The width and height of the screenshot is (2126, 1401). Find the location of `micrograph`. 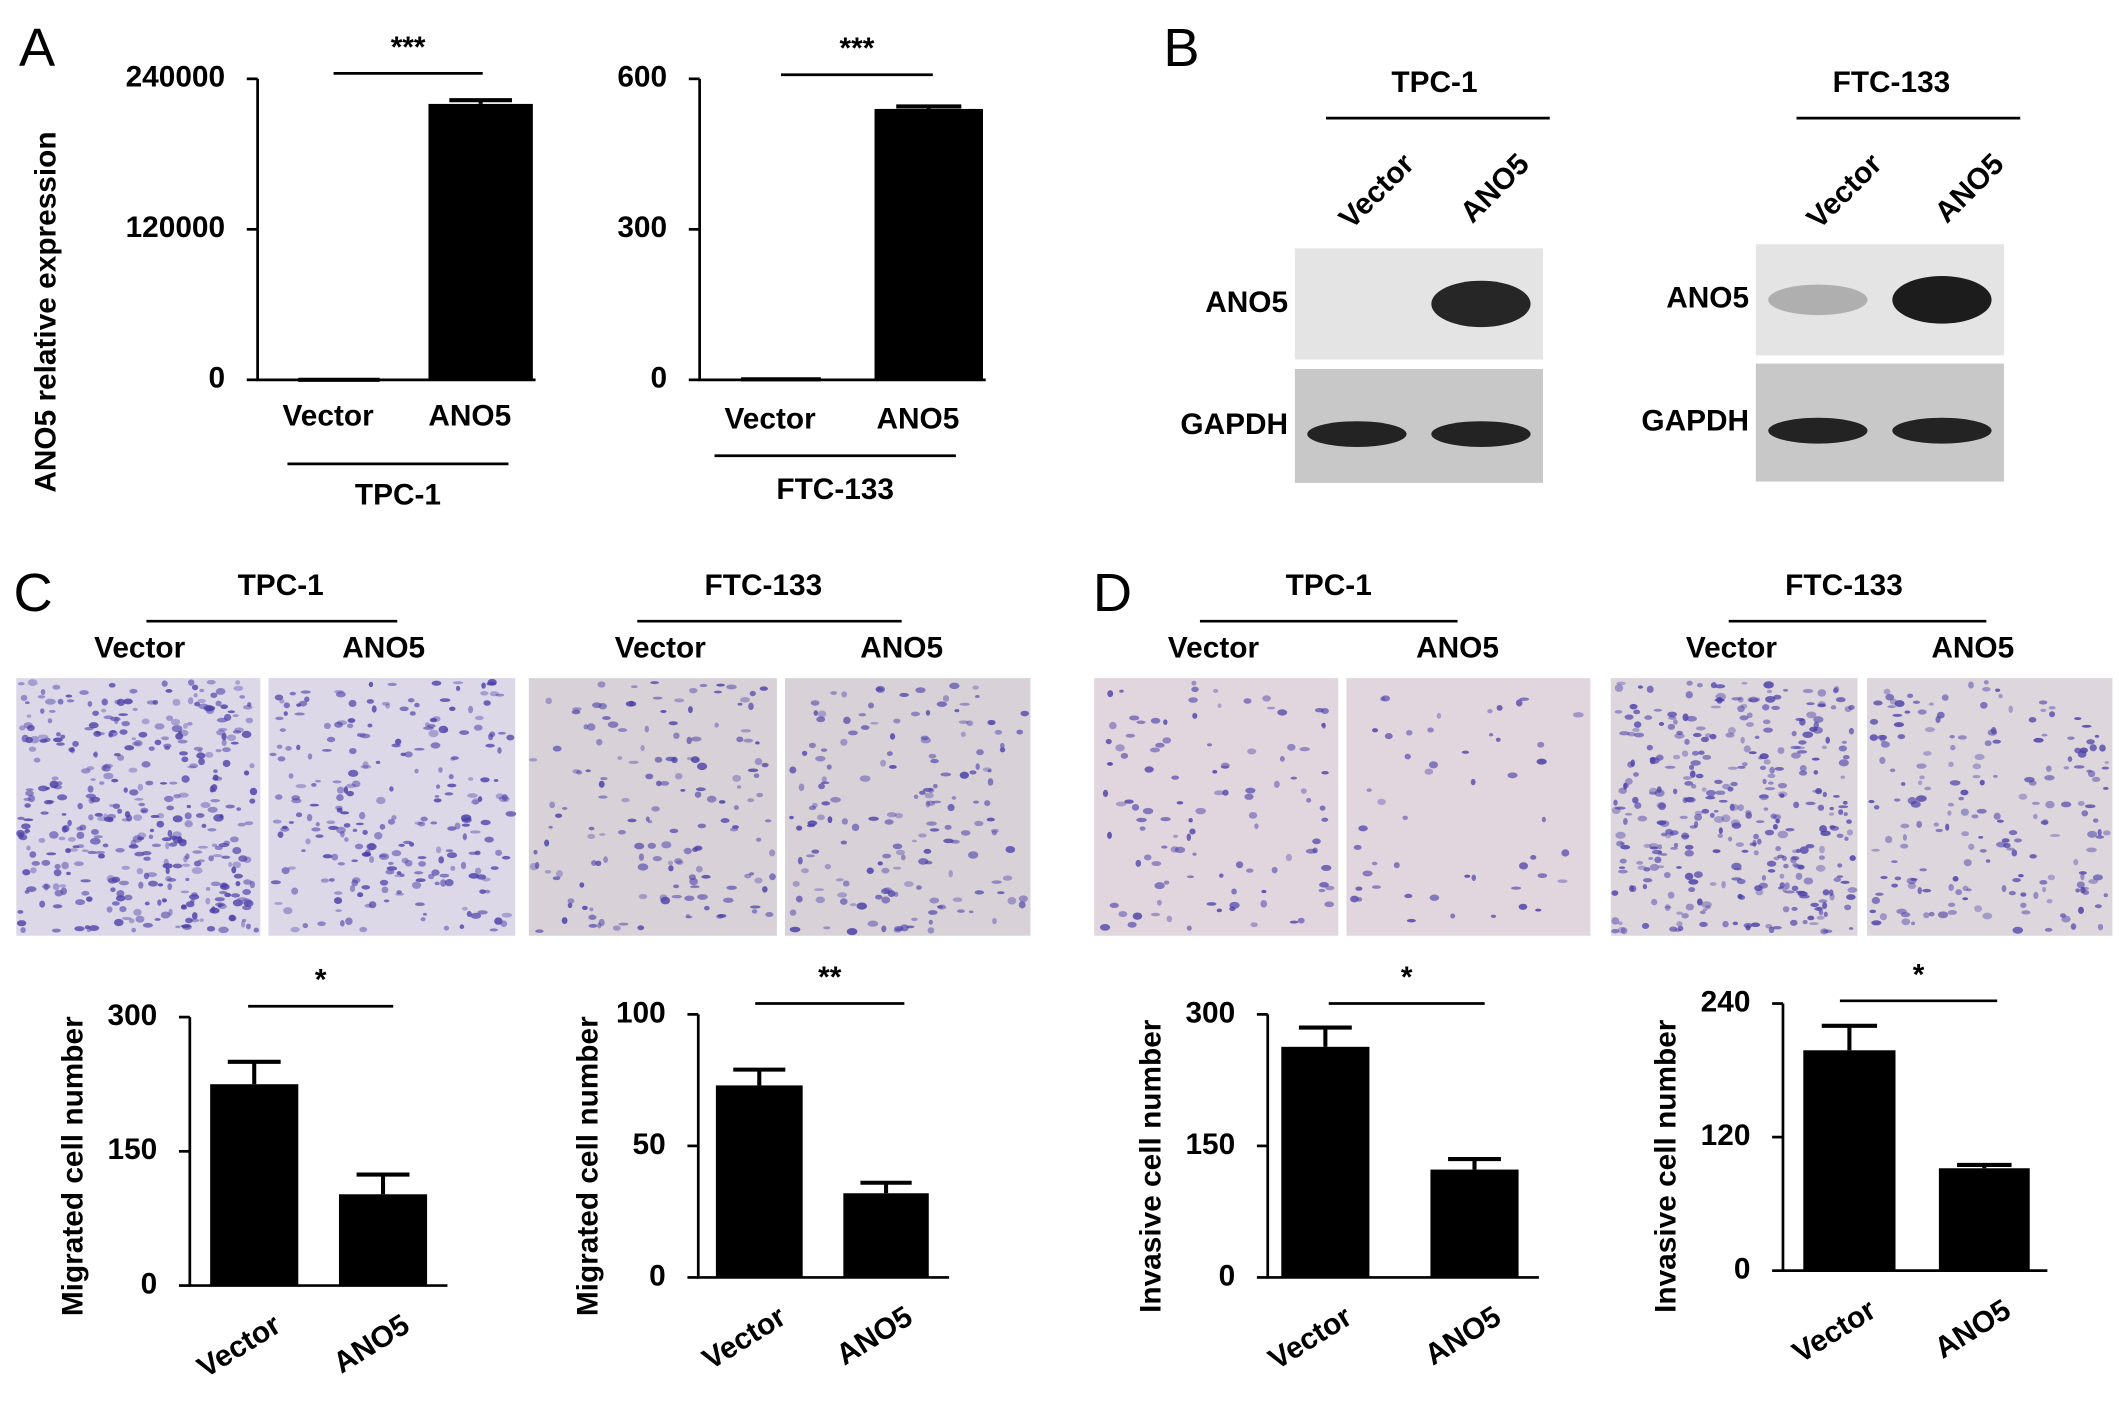

micrograph is located at coordinates (138, 807).